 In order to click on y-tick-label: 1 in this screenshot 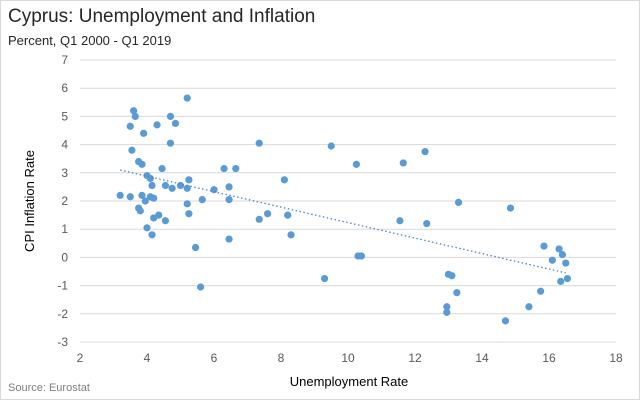, I will do `click(64, 229)`.